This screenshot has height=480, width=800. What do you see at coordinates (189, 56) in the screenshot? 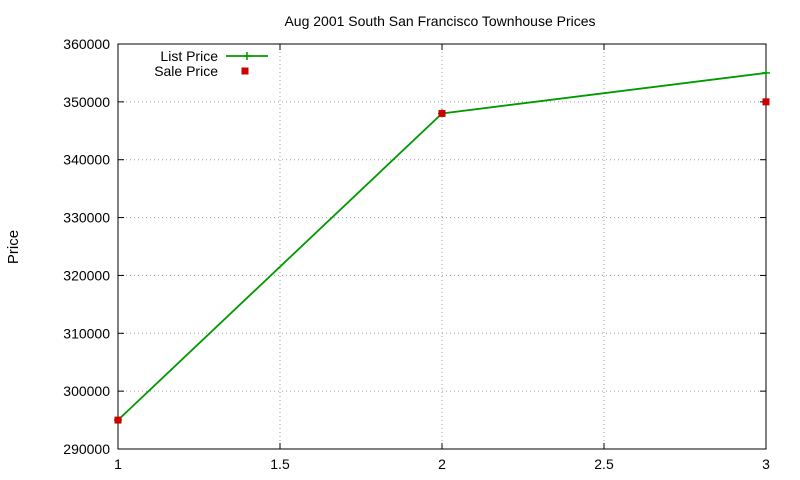
I see `legend-label: List Price` at bounding box center [189, 56].